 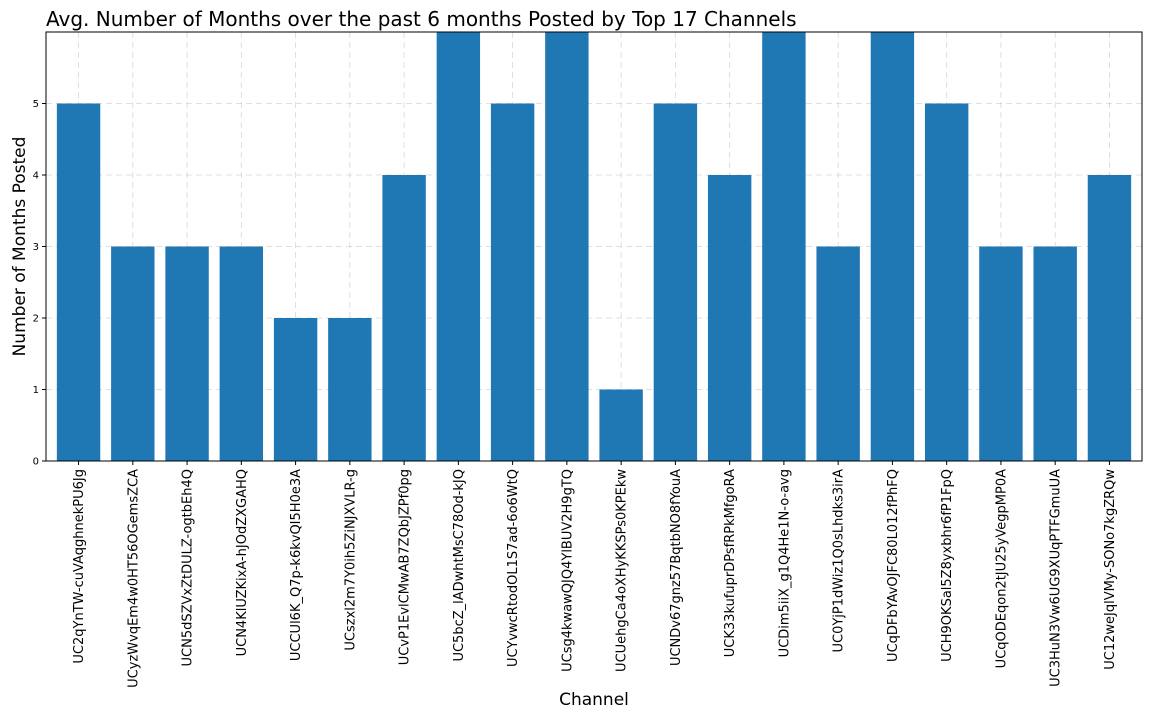 I want to click on x-tick-label: UCyzWvqEm4w0HT56OGemsZCA, so click(x=133, y=578).